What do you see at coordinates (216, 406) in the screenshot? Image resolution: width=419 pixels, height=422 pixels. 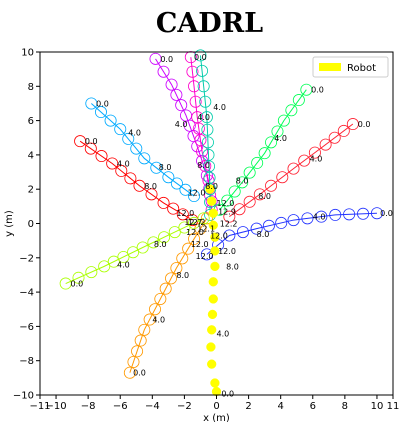 I see `x-tick-label: 0` at bounding box center [216, 406].